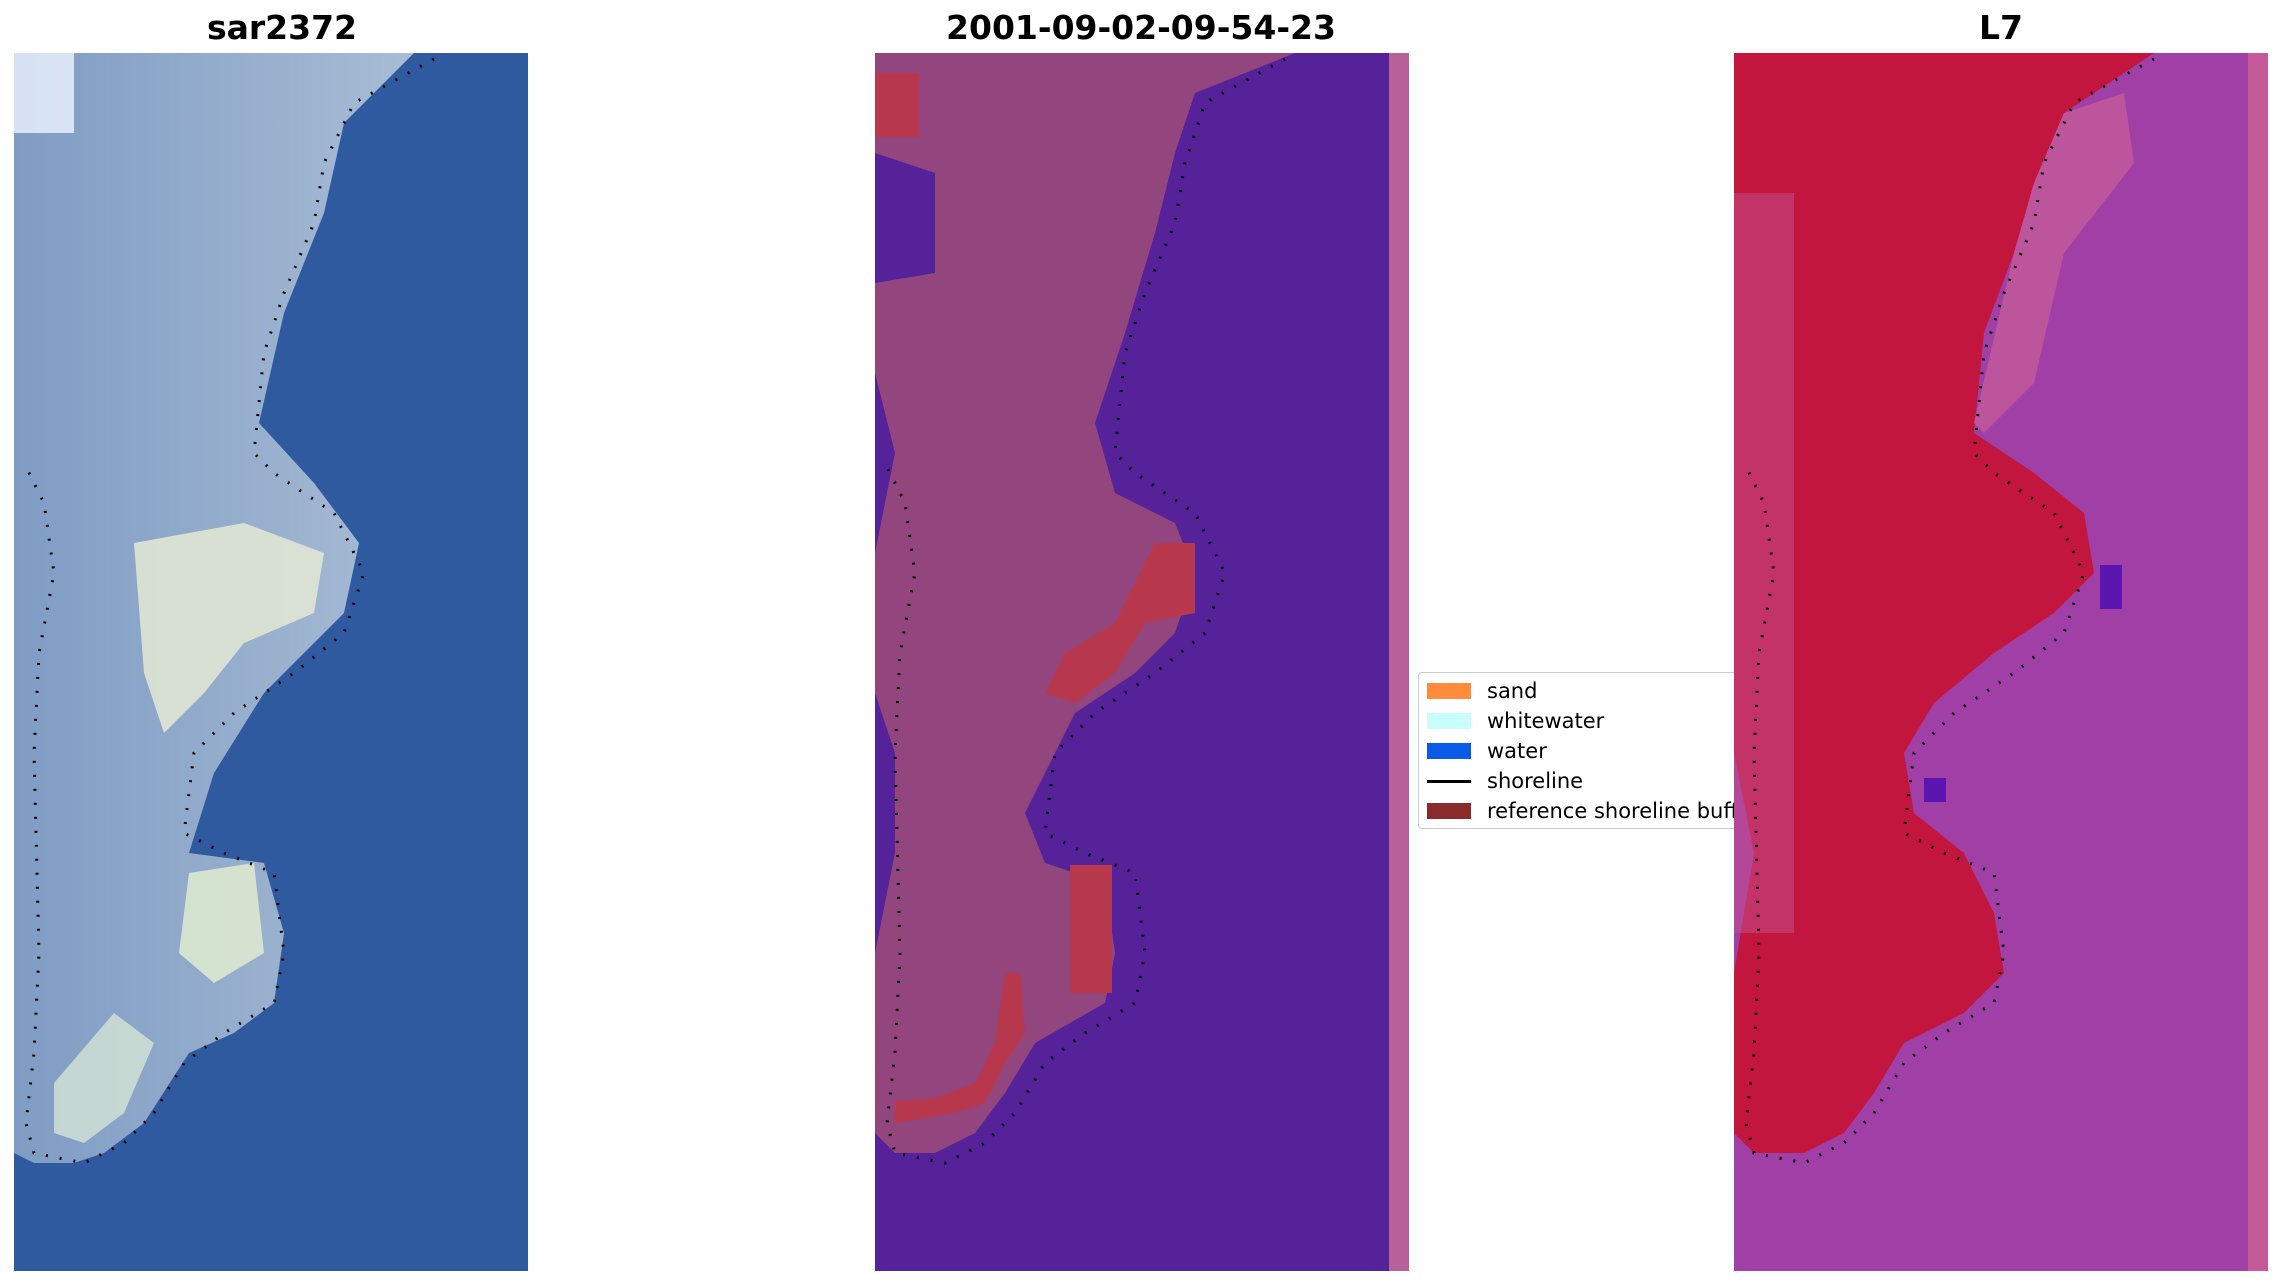 The height and width of the screenshot is (1283, 2278). Describe the element at coordinates (1399, 662) in the screenshot. I see `class-edge-strip` at that location.